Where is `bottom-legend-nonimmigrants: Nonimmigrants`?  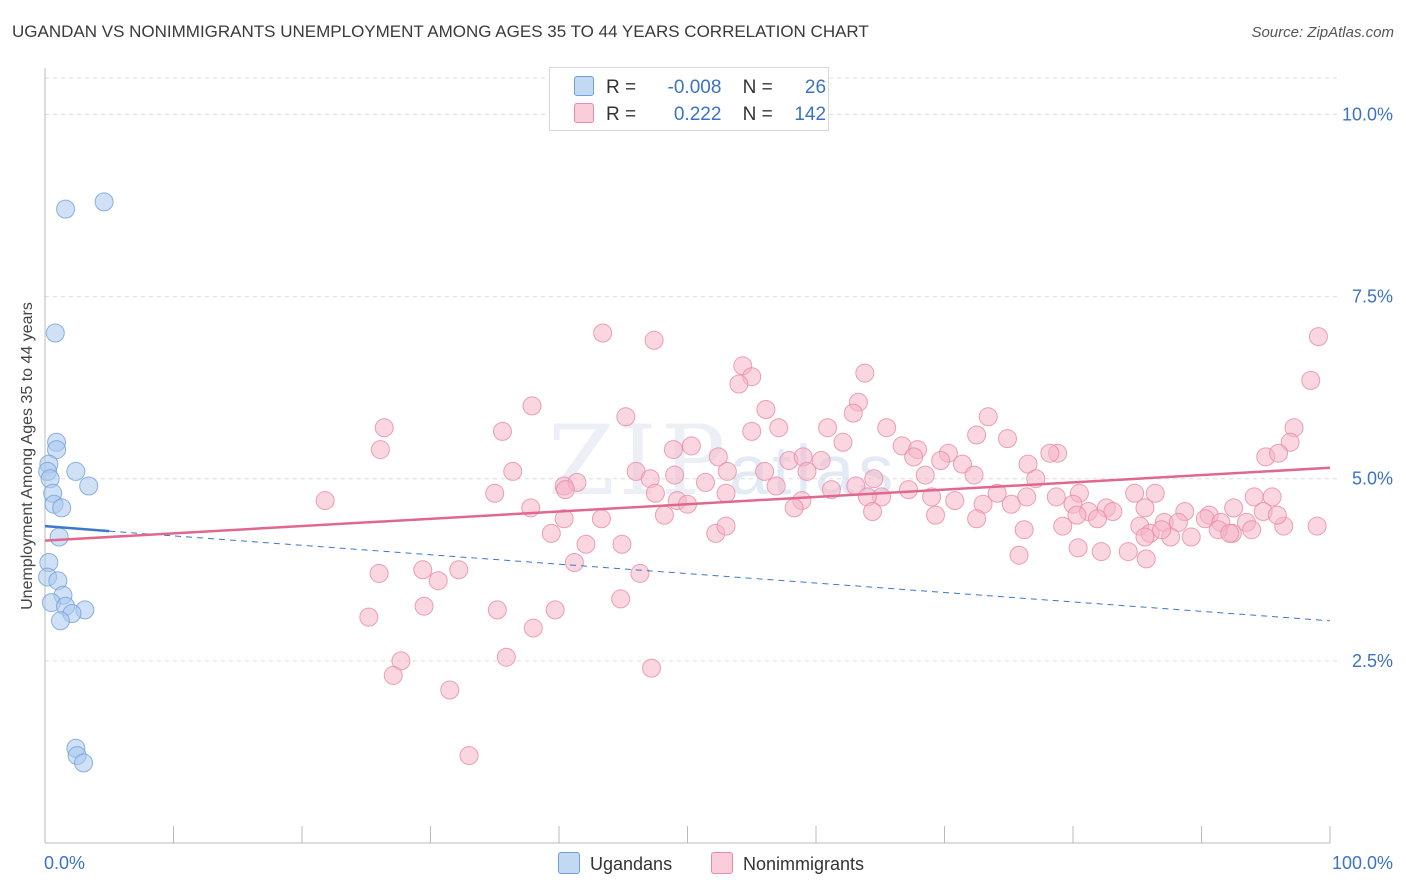
bottom-legend-nonimmigrants: Nonimmigrants is located at coordinates (787, 863).